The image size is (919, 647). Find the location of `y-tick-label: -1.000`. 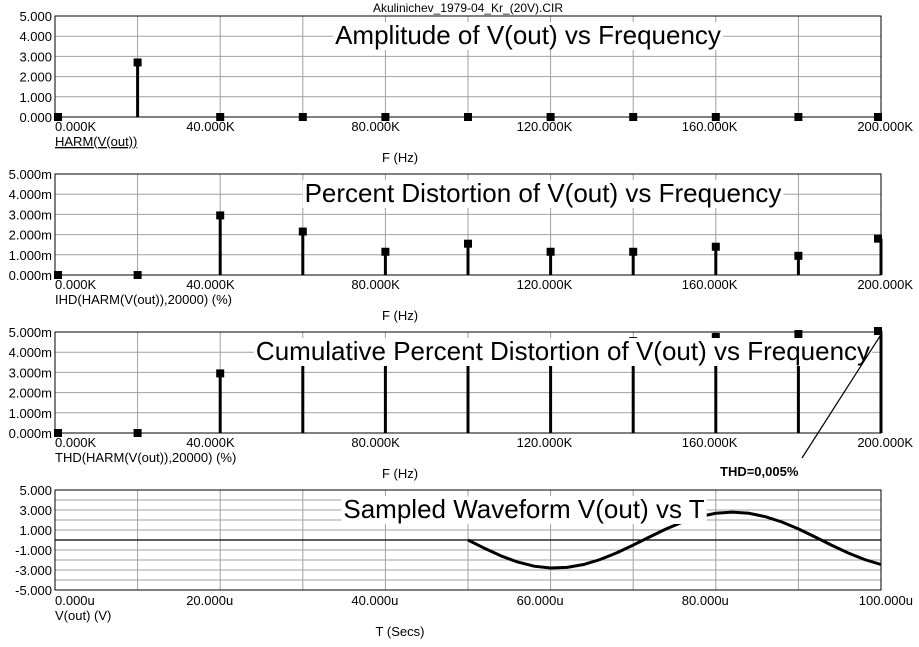

y-tick-label: -1.000 is located at coordinates (33, 550).